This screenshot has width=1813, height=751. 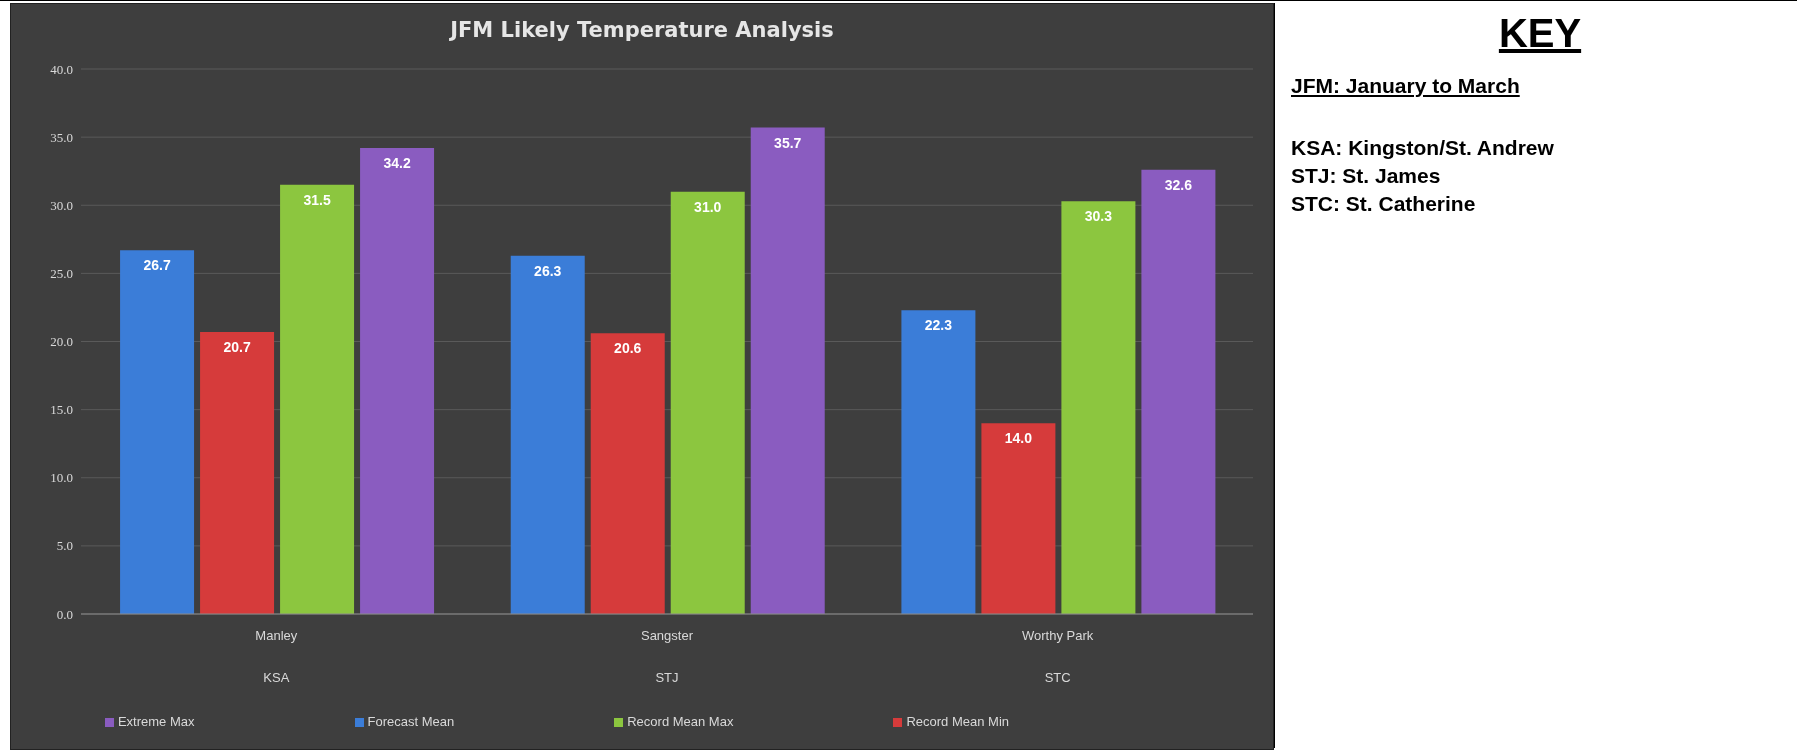 I want to click on y-tick-label: 25.0, so click(x=61, y=273).